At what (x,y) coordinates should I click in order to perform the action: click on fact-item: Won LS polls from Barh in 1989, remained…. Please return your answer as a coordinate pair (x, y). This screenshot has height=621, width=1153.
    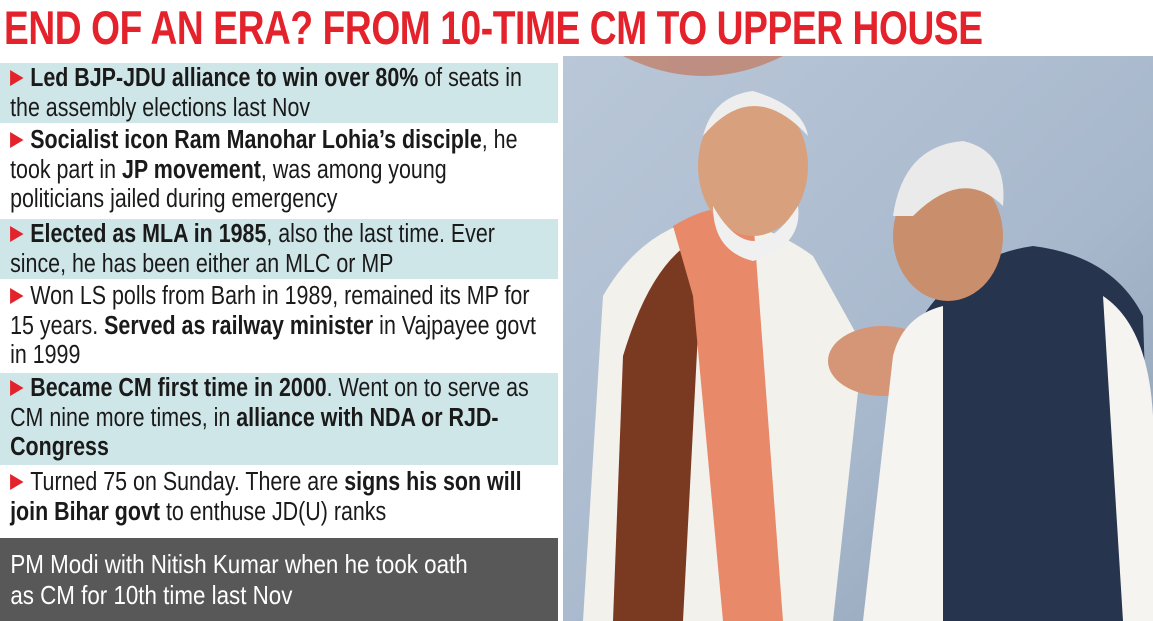
    Looking at the image, I should click on (279, 326).